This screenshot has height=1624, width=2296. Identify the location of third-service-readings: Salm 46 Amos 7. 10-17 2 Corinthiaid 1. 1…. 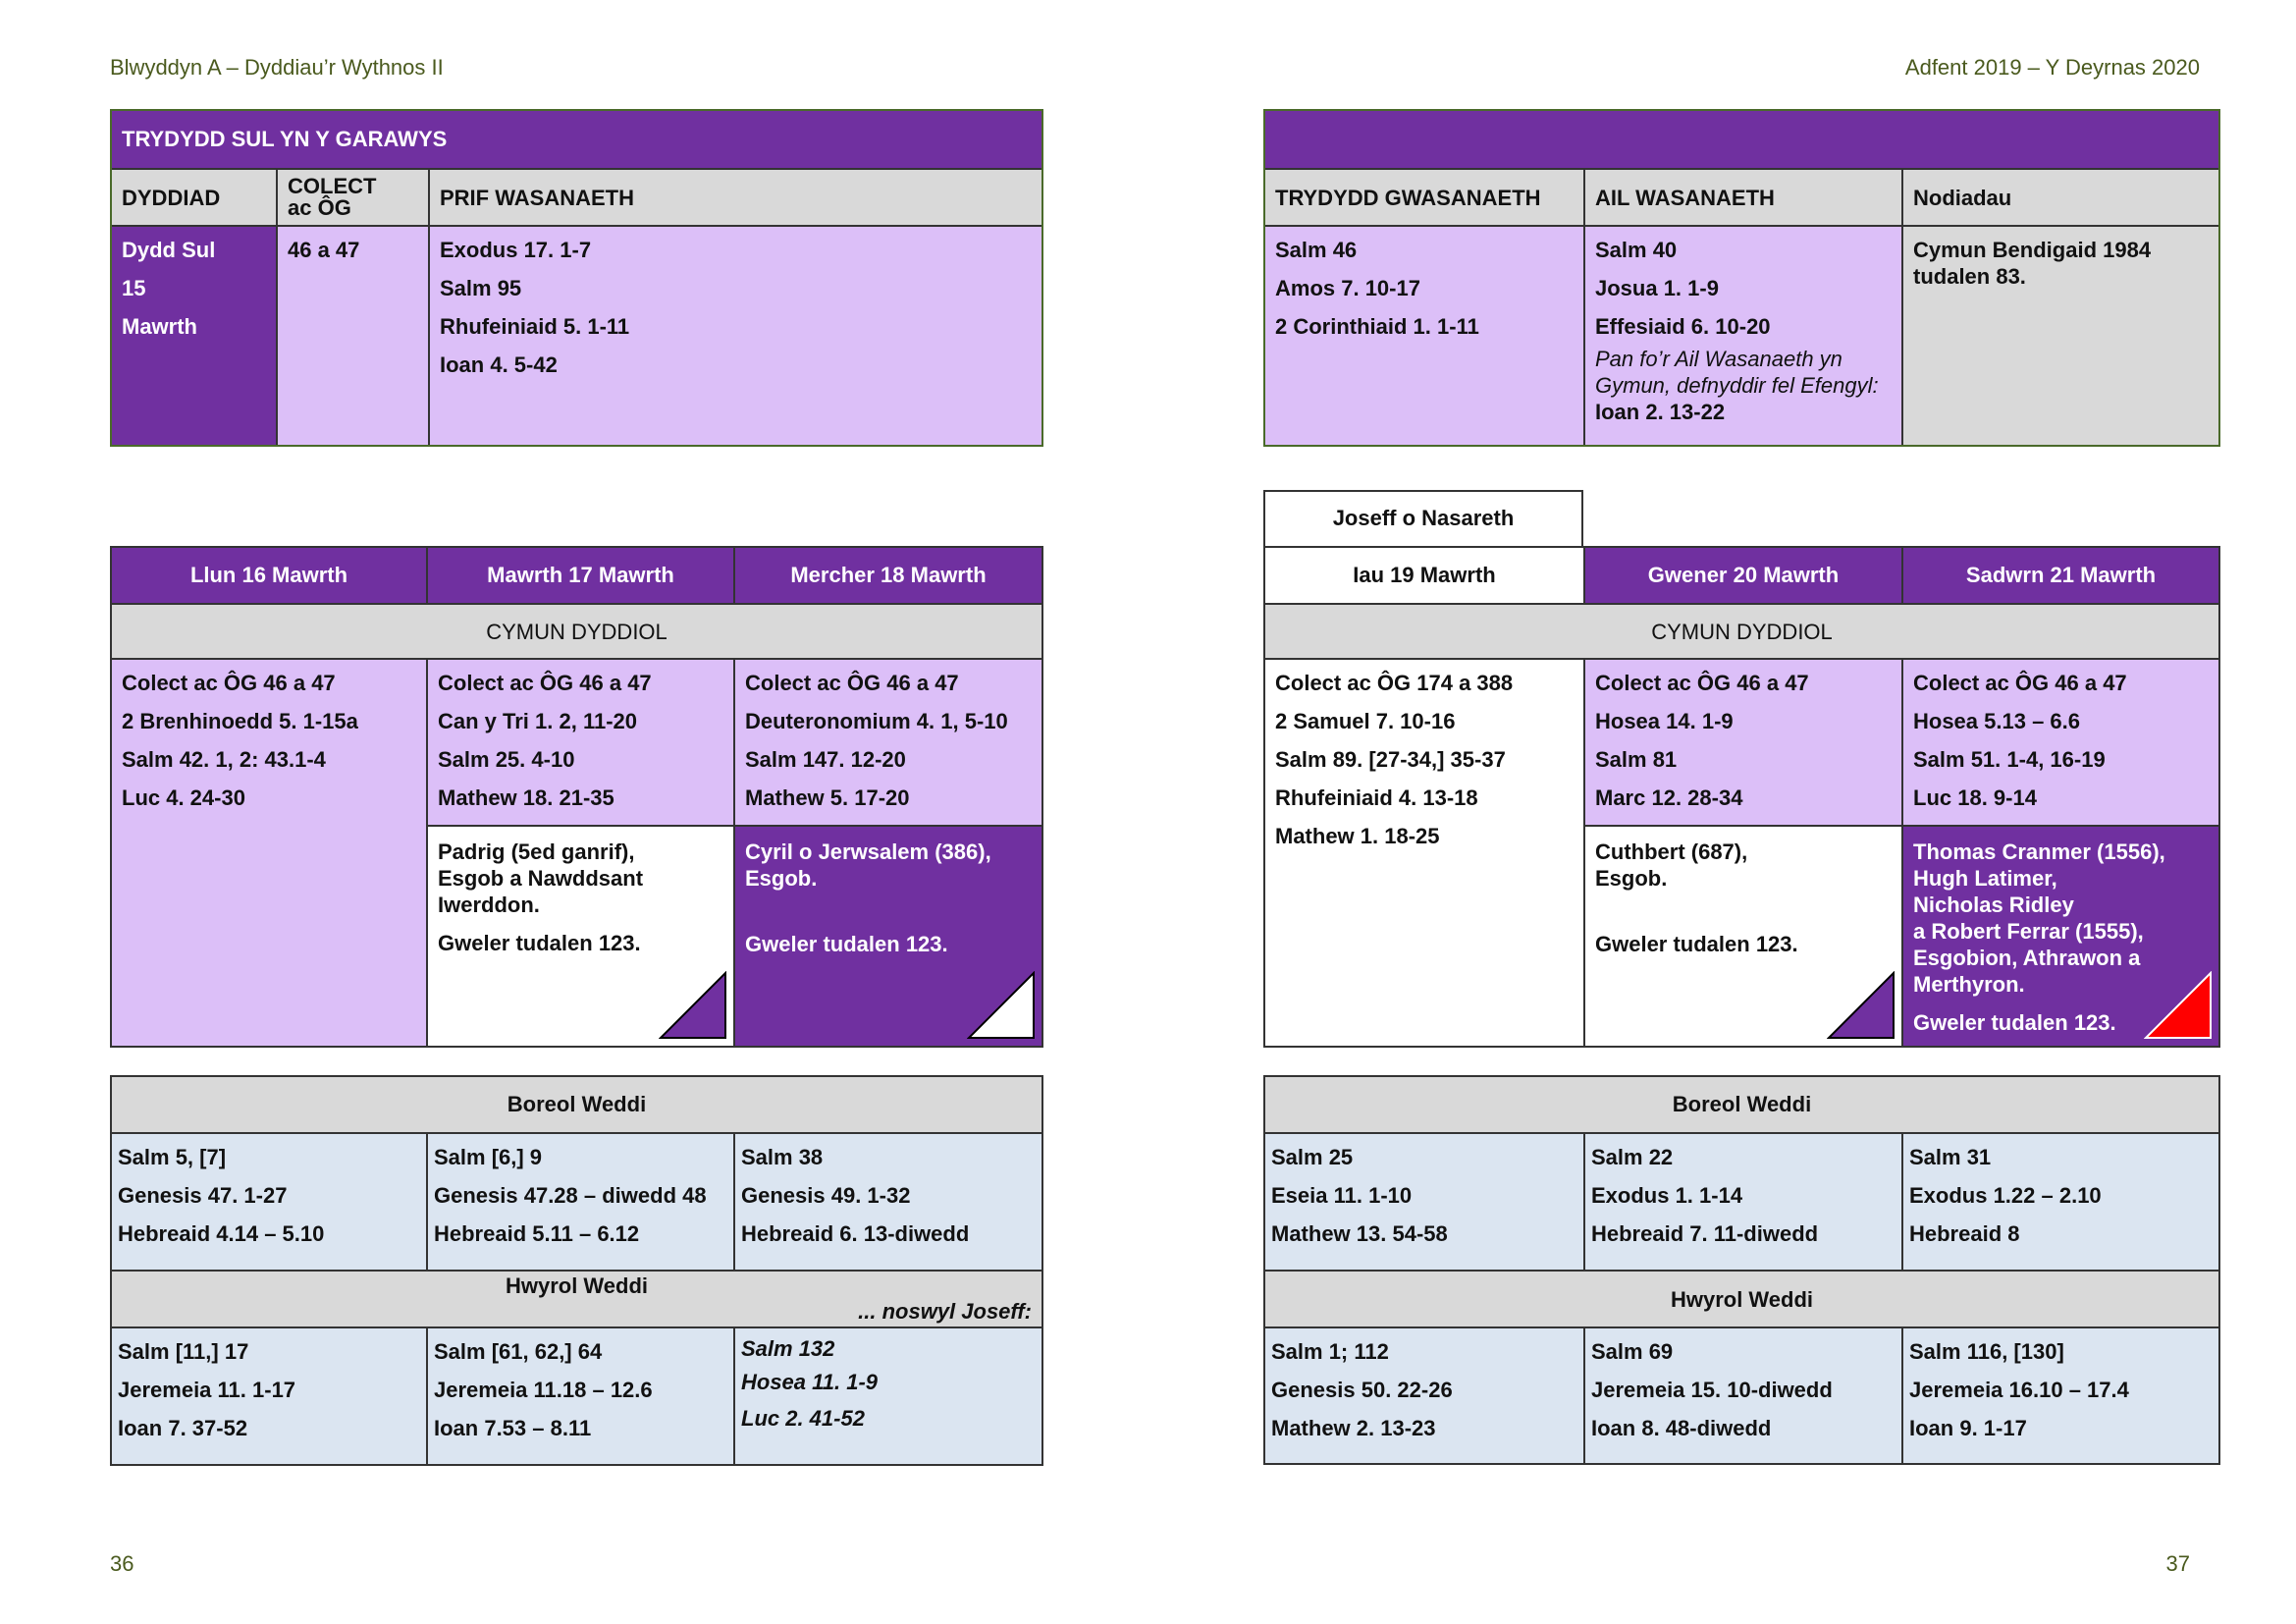
(1424, 335).